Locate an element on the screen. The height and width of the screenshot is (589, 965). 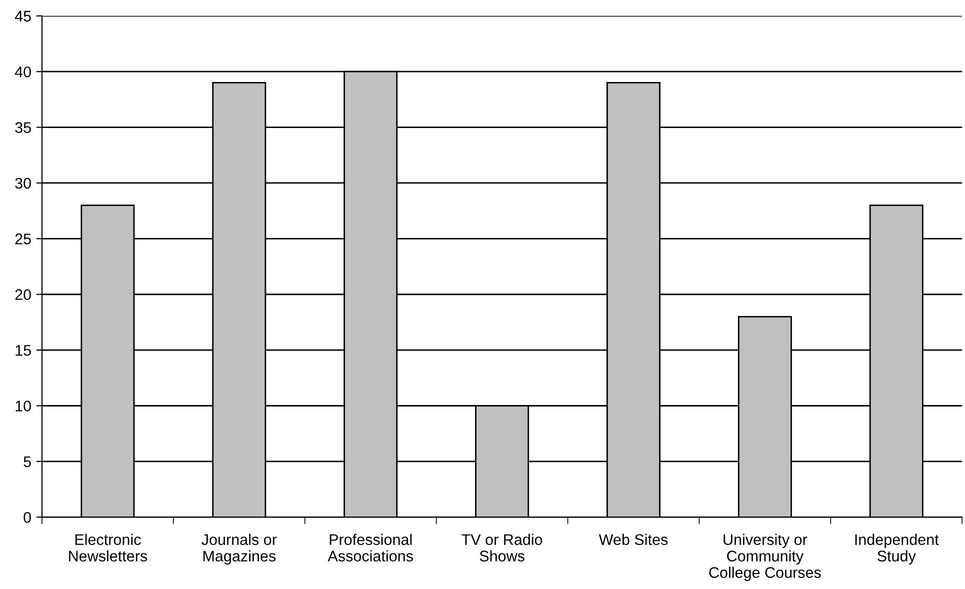
x-tick-label: Journals or Magazines is located at coordinates (239, 549).